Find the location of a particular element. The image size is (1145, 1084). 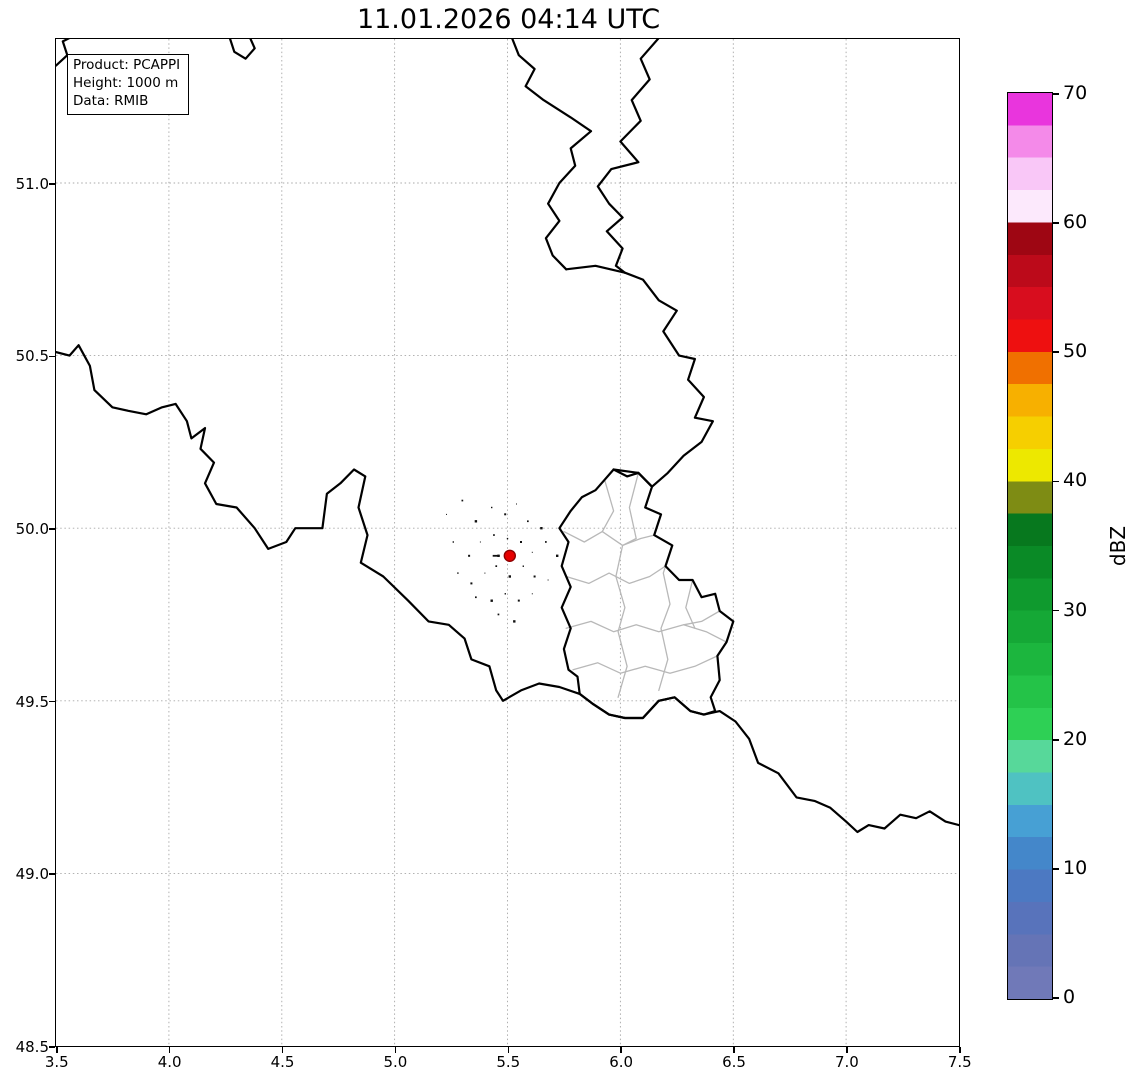

info-data-source-line: Data: RMIB is located at coordinates (111, 100).